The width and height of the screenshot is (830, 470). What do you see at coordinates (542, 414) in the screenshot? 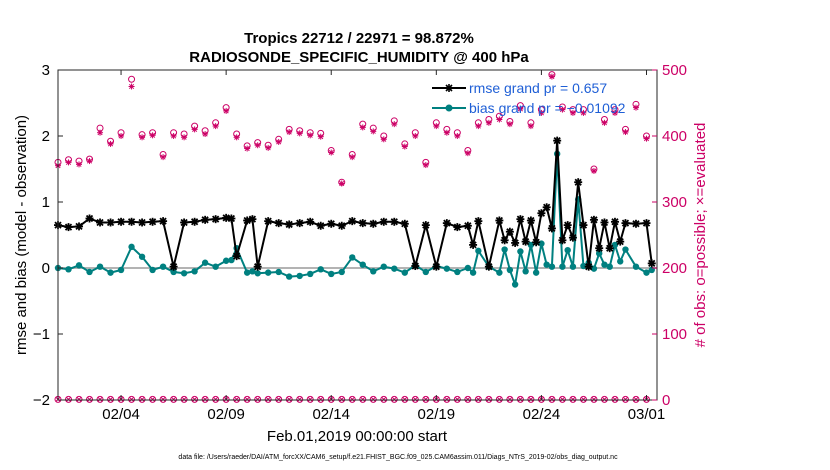
I see `x-tick-label: 02/24` at bounding box center [542, 414].